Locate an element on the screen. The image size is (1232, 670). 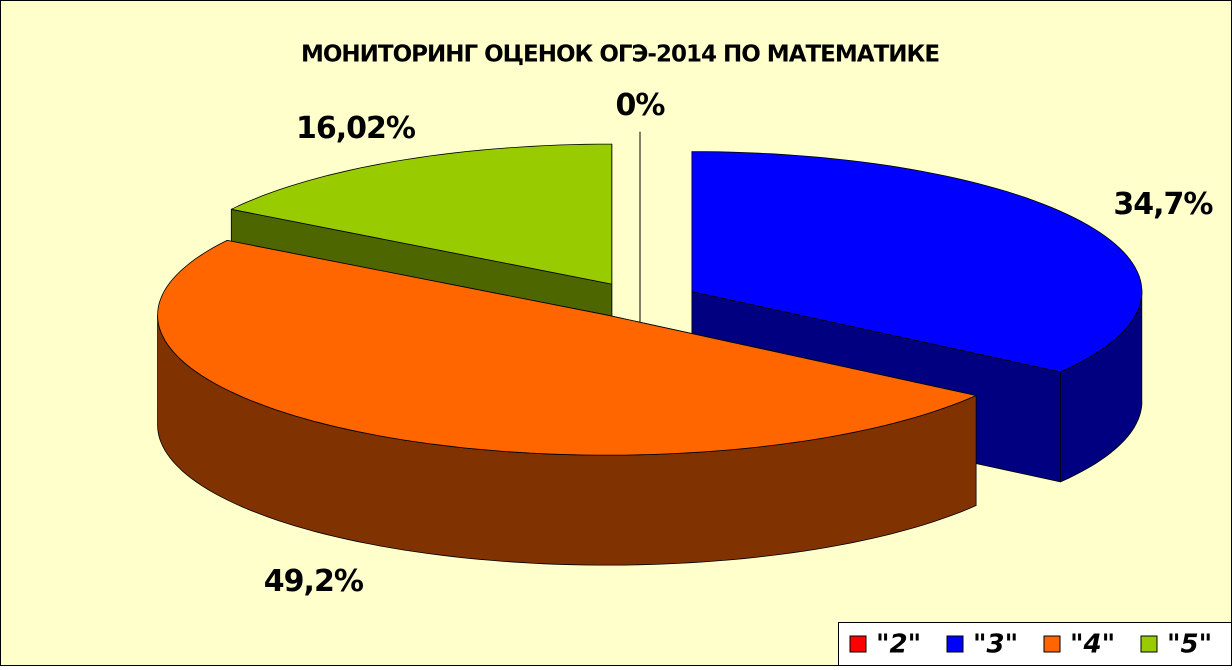
legend-label: "3" is located at coordinates (995, 645).